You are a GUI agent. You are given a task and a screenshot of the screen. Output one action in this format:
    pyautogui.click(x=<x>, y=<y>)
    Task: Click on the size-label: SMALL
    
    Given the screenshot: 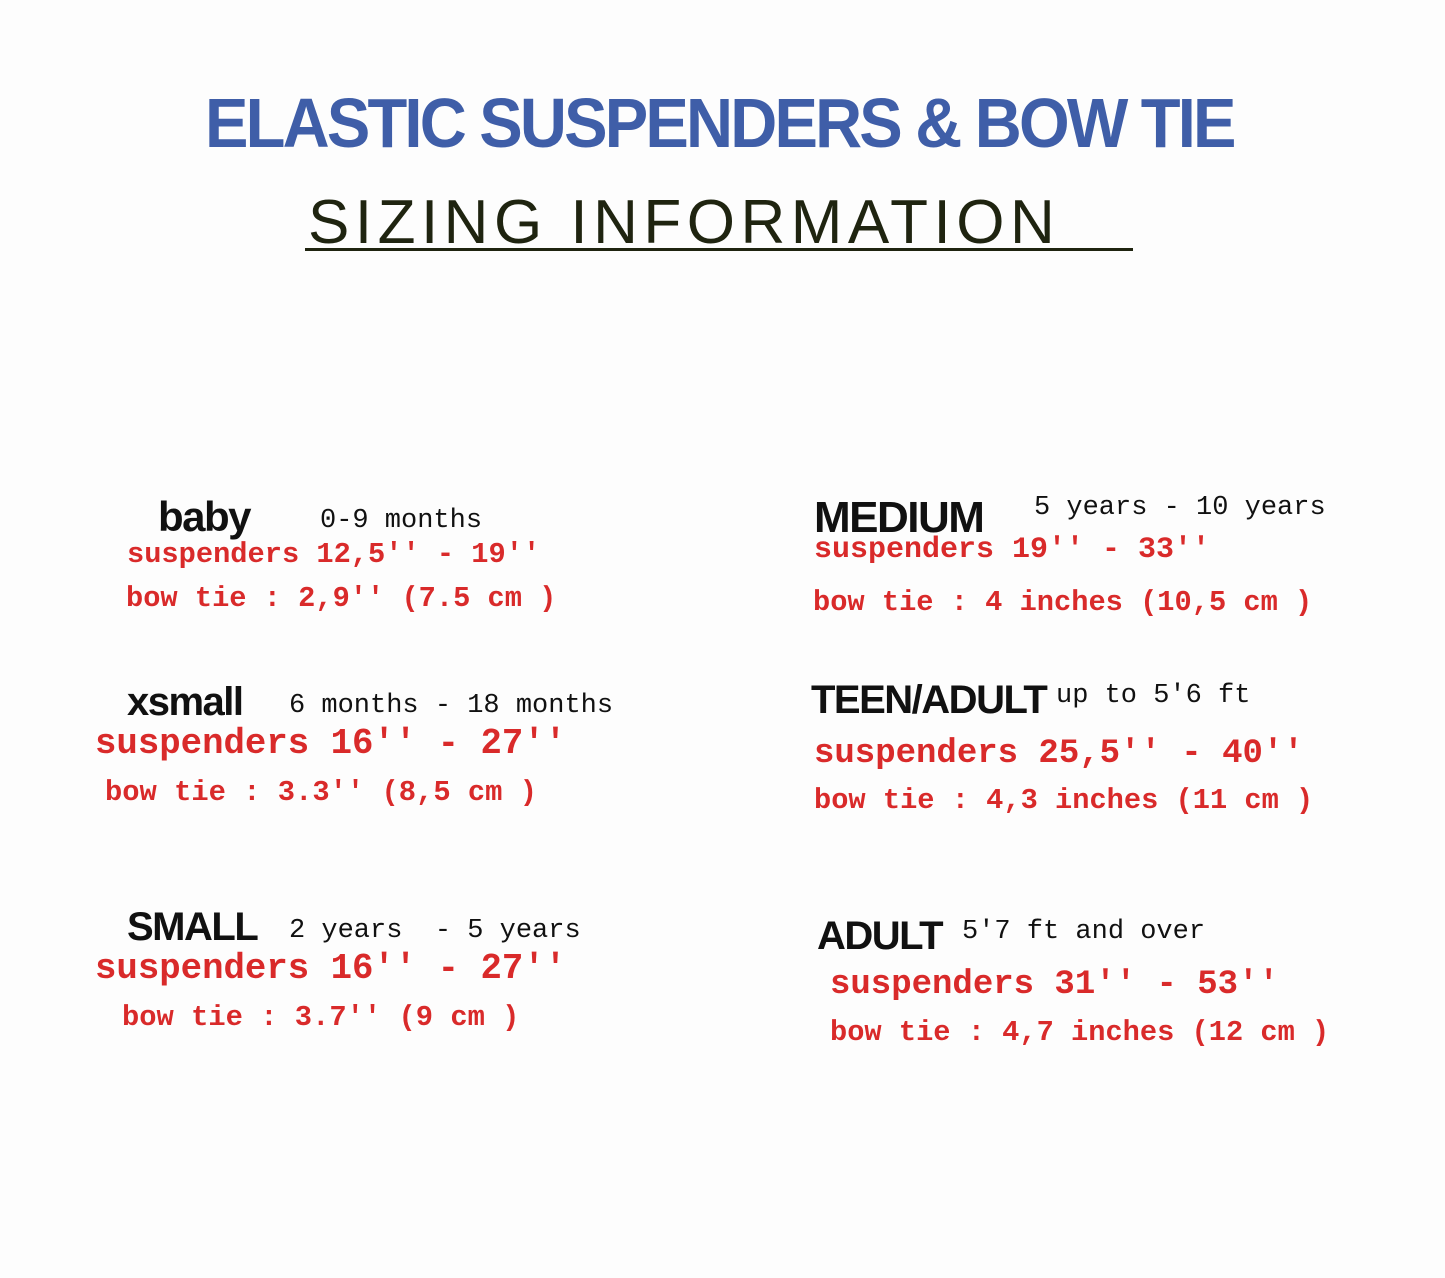 What is the action you would take?
    pyautogui.click(x=193, y=927)
    